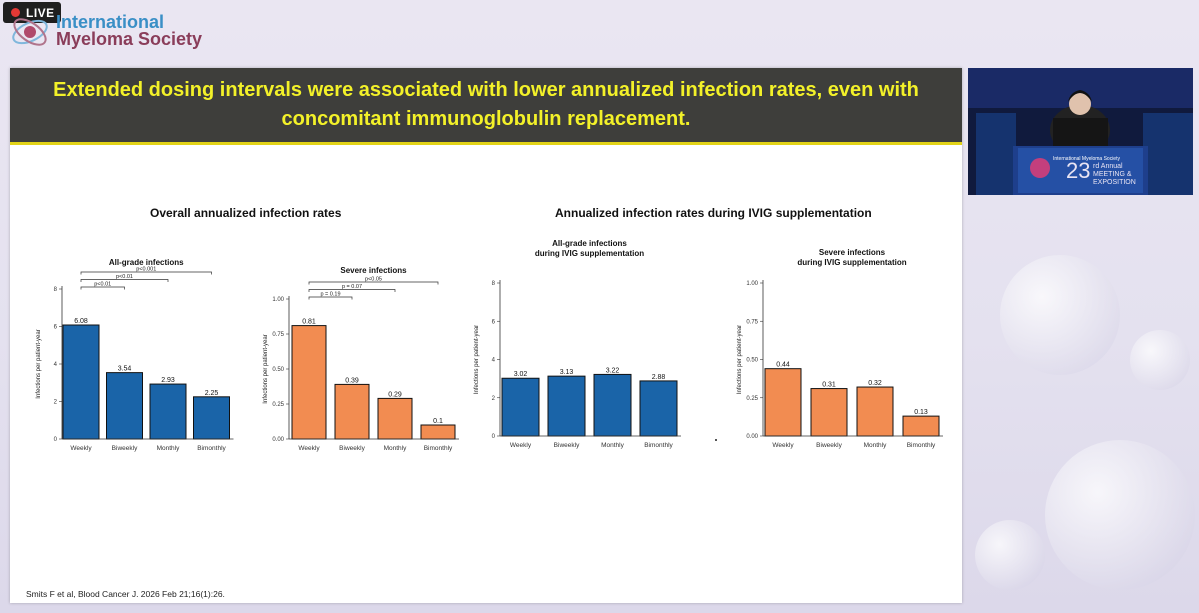 The image size is (1199, 613). Describe the element at coordinates (15, 12) in the screenshot. I see `live-dot-icon` at that location.